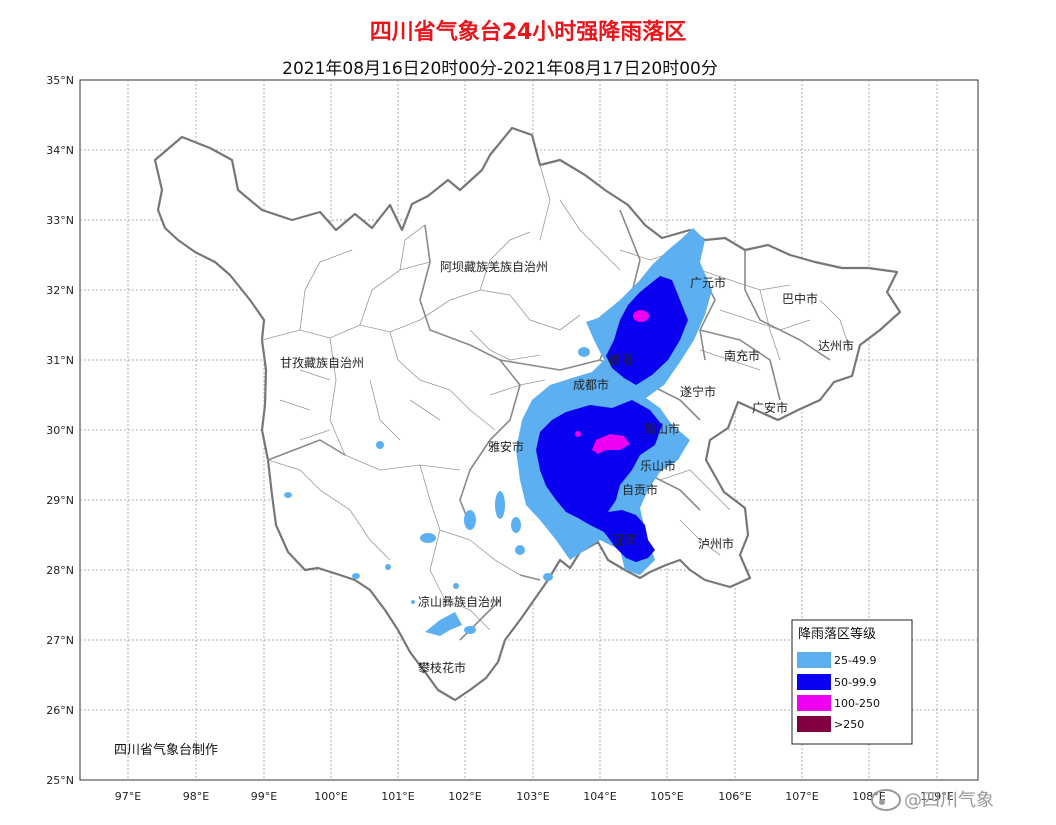  Describe the element at coordinates (882, 802) in the screenshot. I see `weibo-logo-eye` at that location.